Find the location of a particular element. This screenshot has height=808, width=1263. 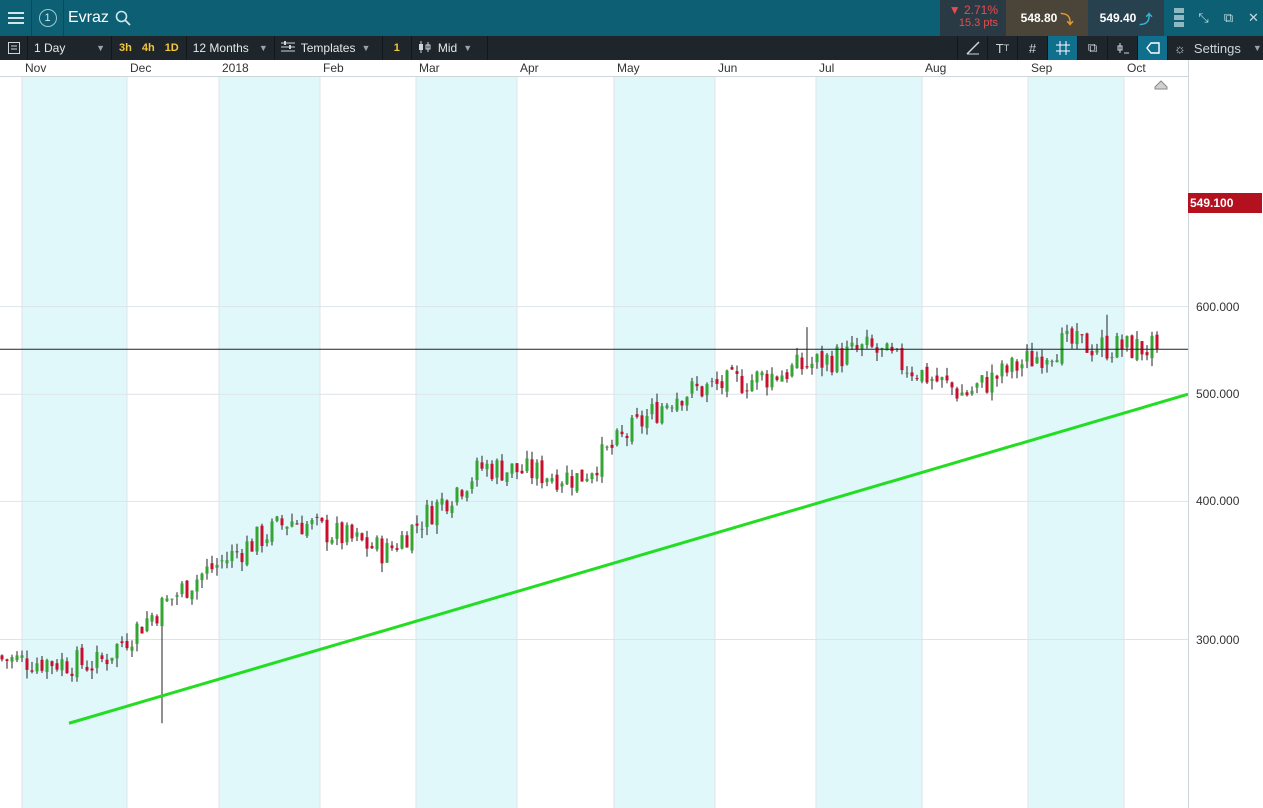

drag-handle-icon is located at coordinates (1178, 18).